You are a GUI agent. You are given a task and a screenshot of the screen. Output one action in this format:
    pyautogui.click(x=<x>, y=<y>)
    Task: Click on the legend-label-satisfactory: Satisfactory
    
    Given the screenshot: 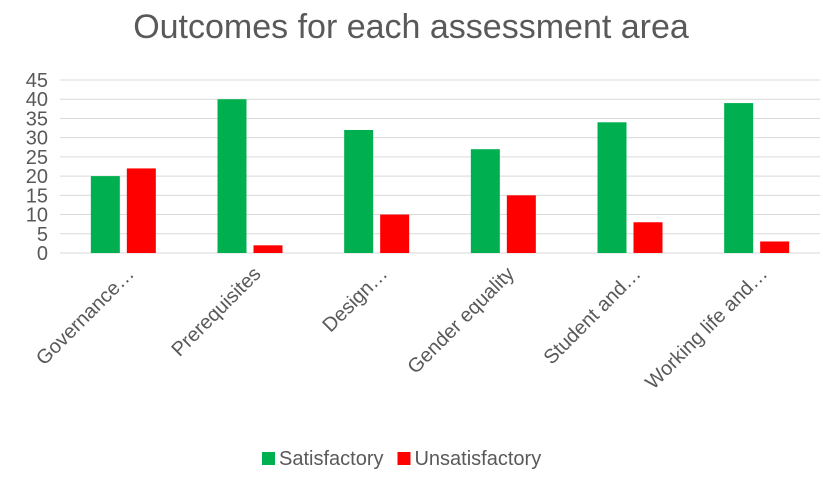 What is the action you would take?
    pyautogui.click(x=331, y=459)
    